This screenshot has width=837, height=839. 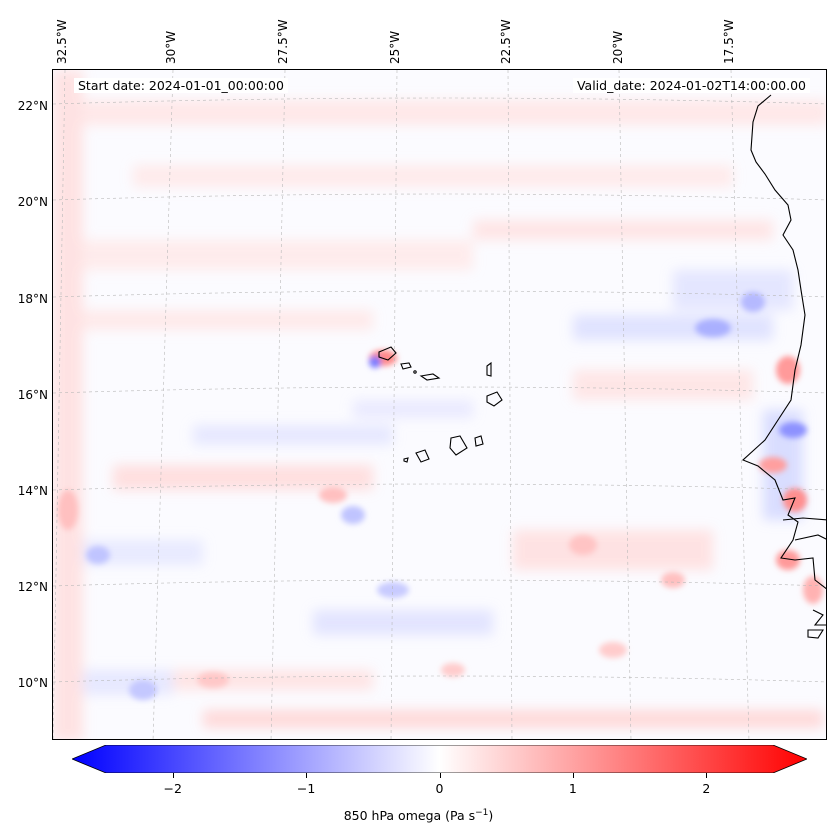 I want to click on colorbar-label: 850 hPa omega (Pa s−1), so click(x=418, y=815).